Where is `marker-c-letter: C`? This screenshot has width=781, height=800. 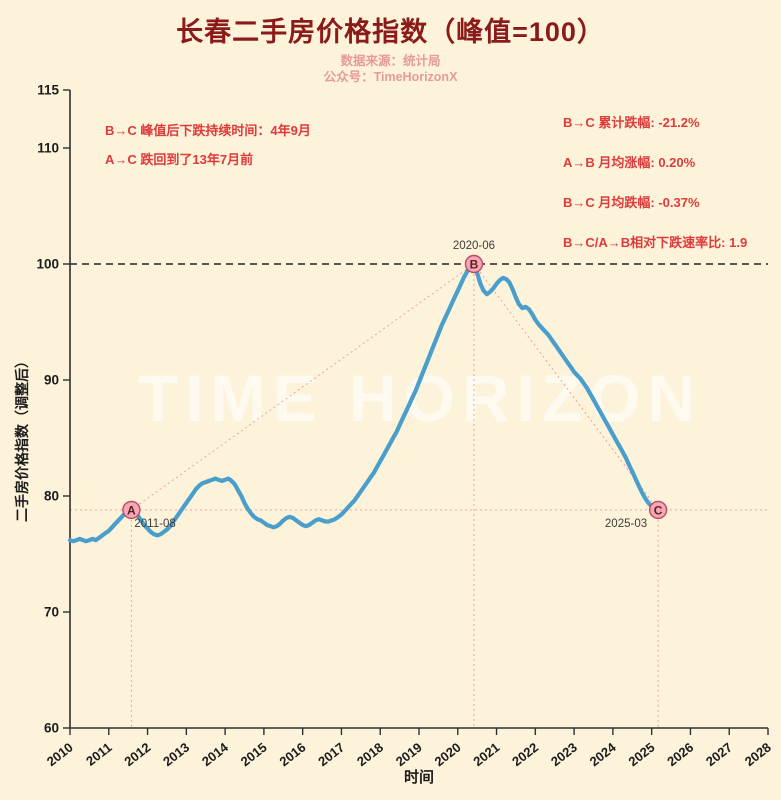
marker-c-letter: C is located at coordinates (658, 510).